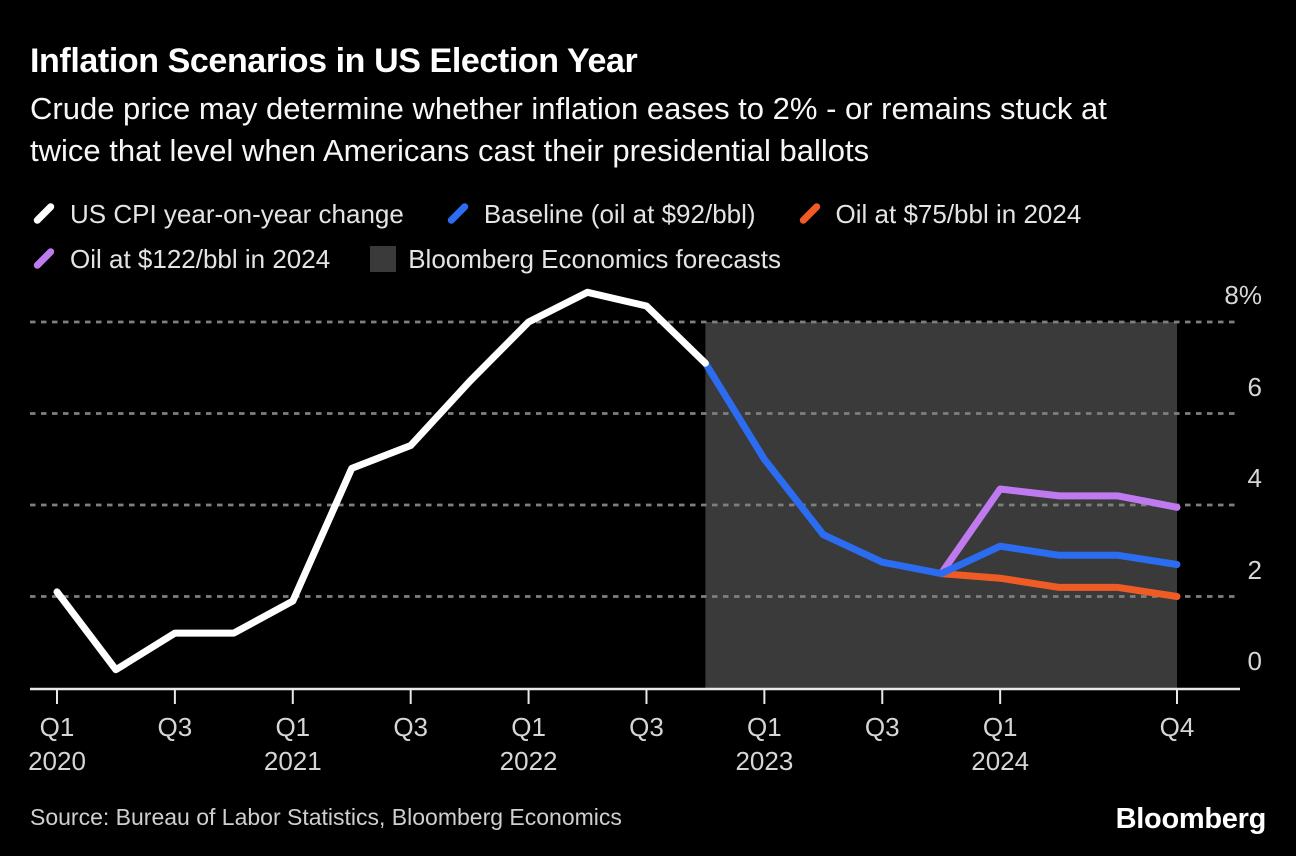 The image size is (1296, 856). Describe the element at coordinates (764, 727) in the screenshot. I see `x-axis-label-Q12023: Q1` at that location.